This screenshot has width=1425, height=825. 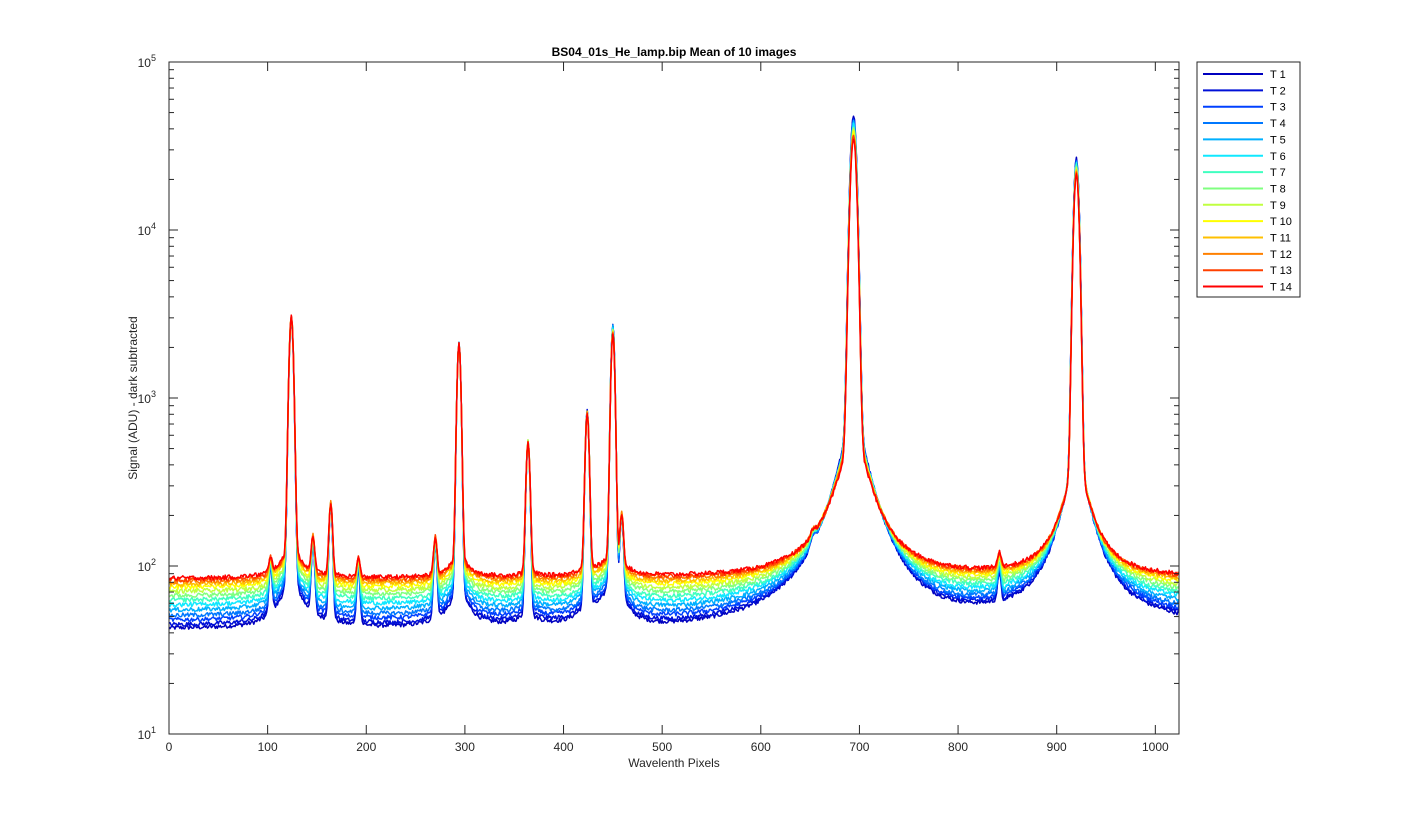 What do you see at coordinates (1278, 75) in the screenshot?
I see `legend-label: T 1` at bounding box center [1278, 75].